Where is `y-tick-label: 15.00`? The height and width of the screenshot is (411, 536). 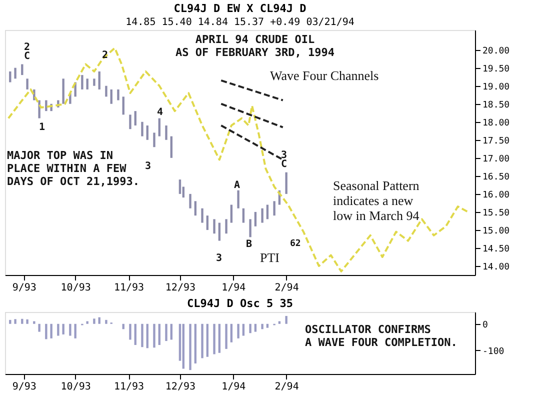
y-tick-label: 15.00 is located at coordinates (496, 231).